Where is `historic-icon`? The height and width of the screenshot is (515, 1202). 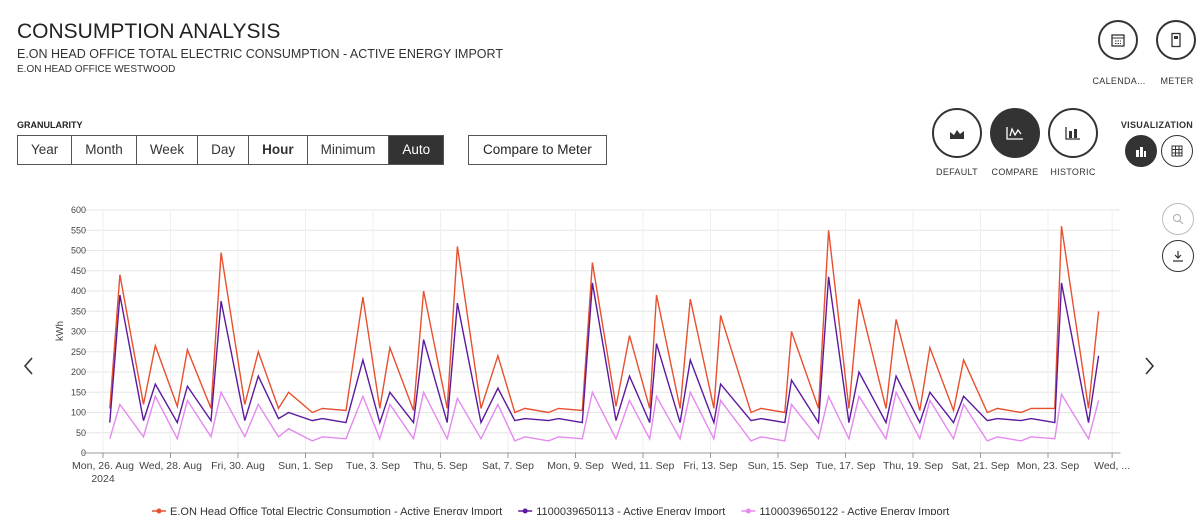 historic-icon is located at coordinates (1072, 133).